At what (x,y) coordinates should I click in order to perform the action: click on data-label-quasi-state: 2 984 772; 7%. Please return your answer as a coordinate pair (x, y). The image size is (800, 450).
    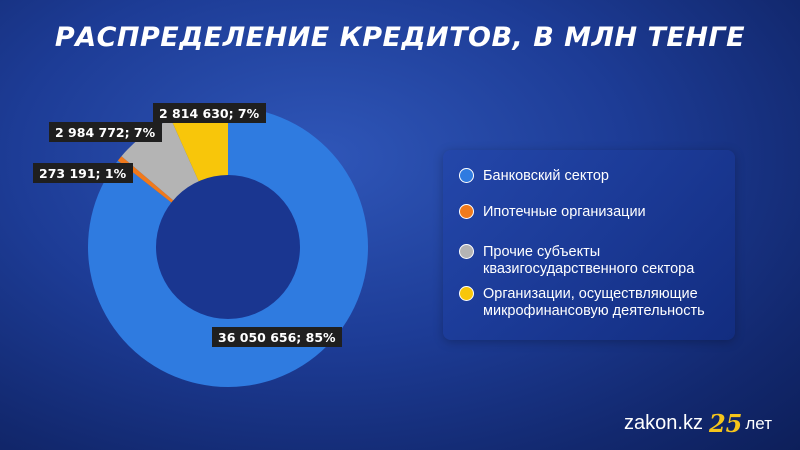
    Looking at the image, I should click on (105, 132).